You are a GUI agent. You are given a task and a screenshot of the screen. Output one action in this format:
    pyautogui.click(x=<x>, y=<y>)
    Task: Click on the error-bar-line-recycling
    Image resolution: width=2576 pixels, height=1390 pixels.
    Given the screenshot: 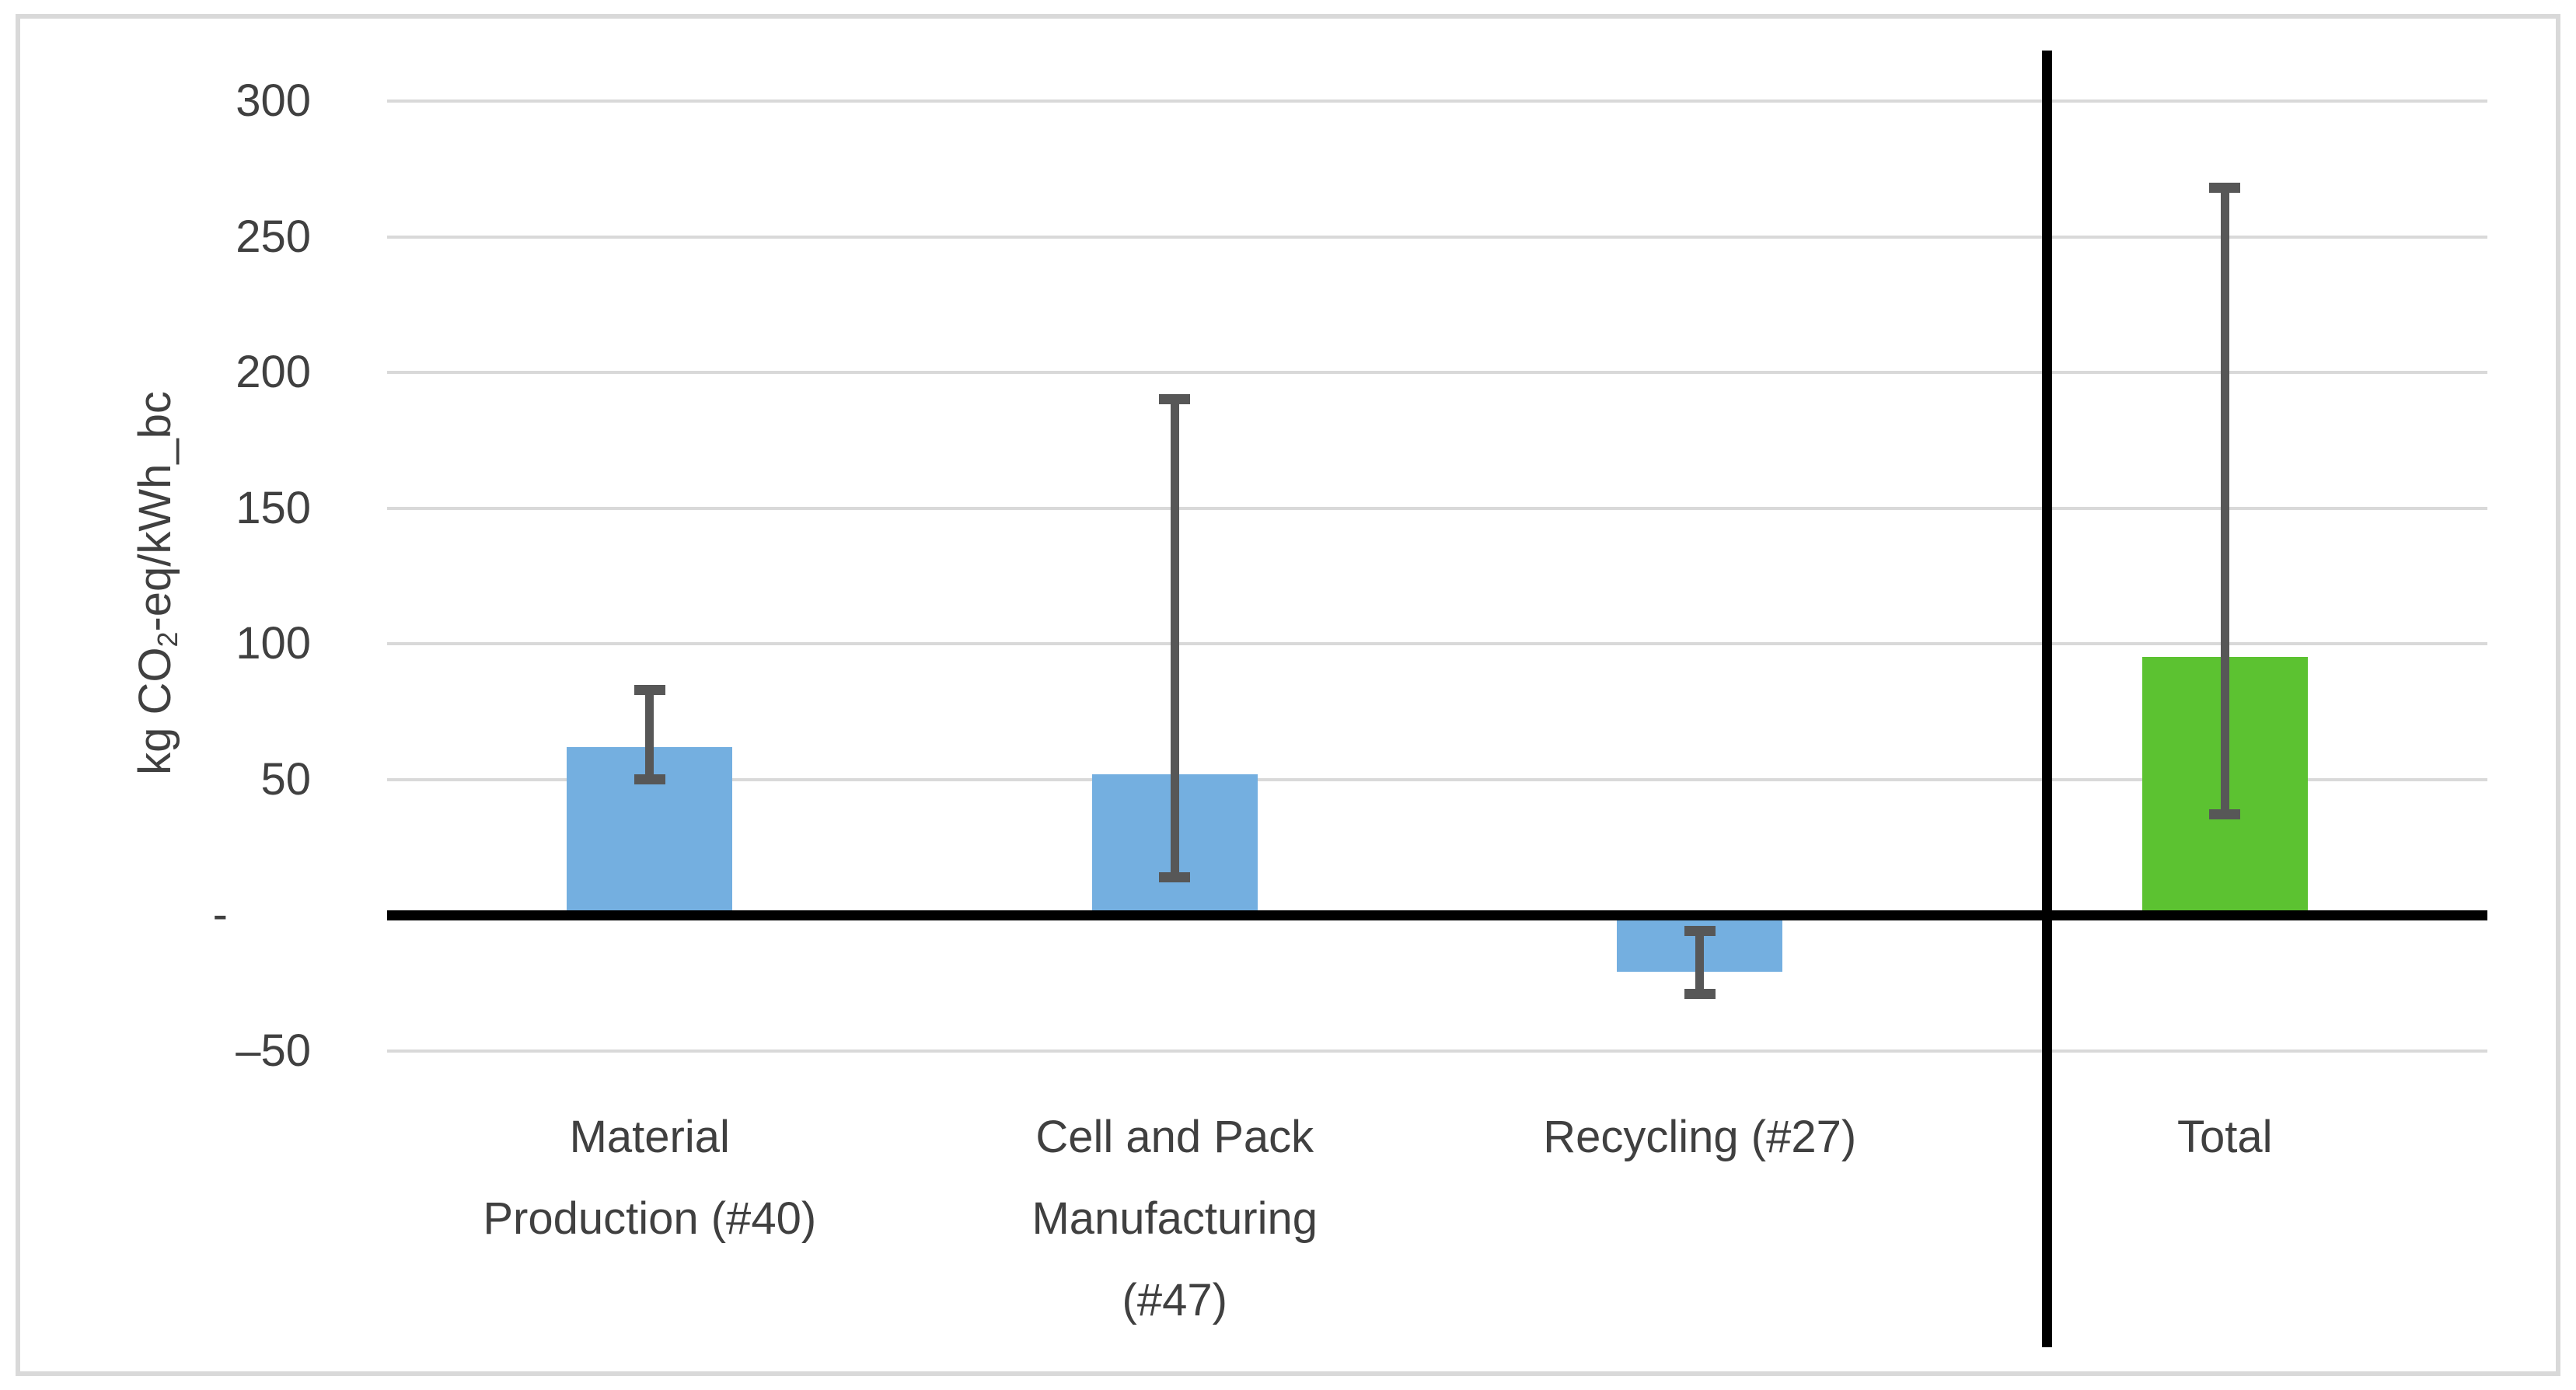 What is the action you would take?
    pyautogui.click(x=1700, y=962)
    